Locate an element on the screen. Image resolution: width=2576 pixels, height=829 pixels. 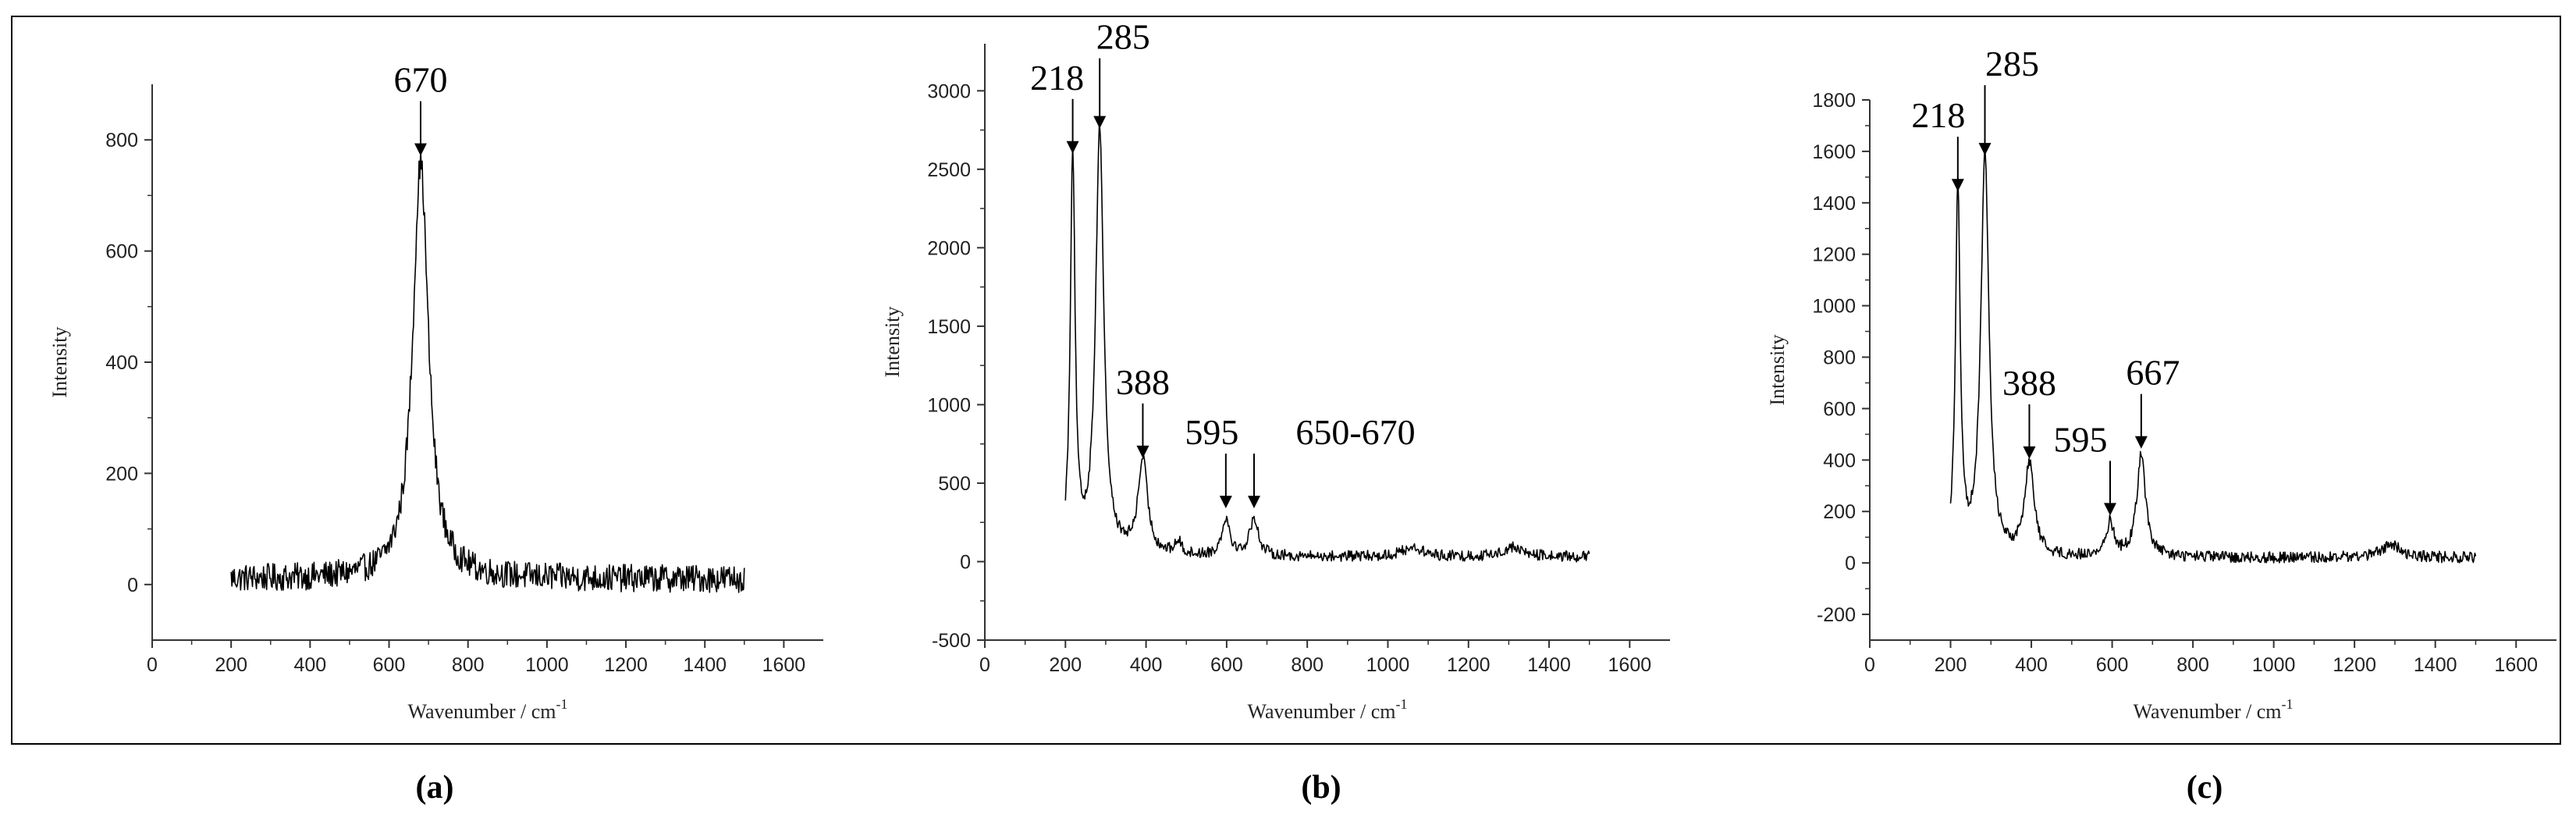
y-tick-label: 1200 is located at coordinates (1834, 255).